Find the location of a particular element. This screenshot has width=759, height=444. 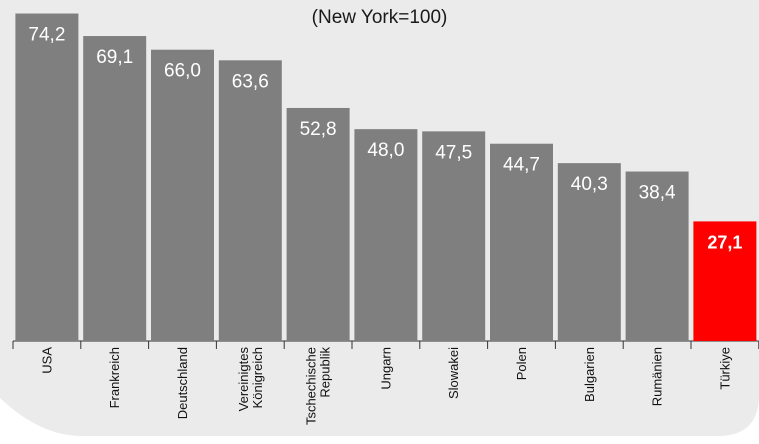

data-label: 47,5 is located at coordinates (453, 152).